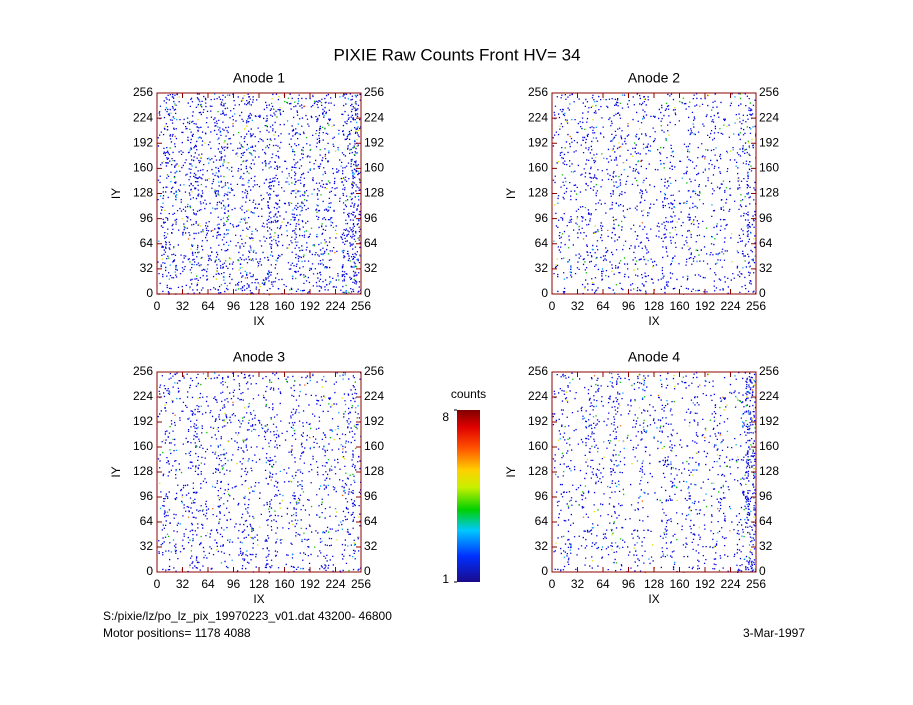 This screenshot has height=705, width=913. Describe the element at coordinates (456, 54) in the screenshot. I see `figure-title: PIXIE Raw Counts Front HV= 34` at that location.